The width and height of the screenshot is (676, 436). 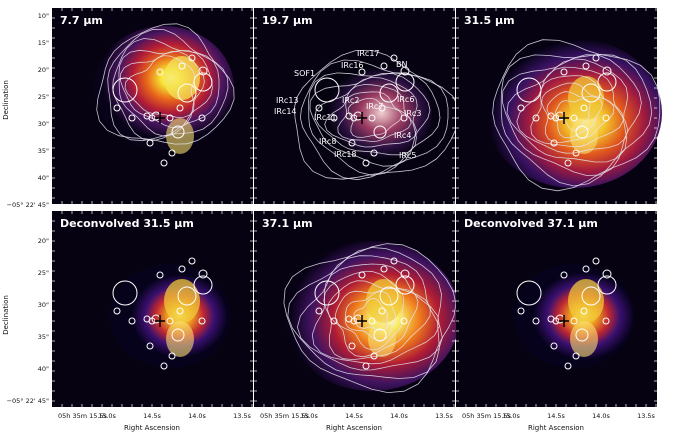 I want to click on image-panel: 7.7 µm, so click(x=152, y=106).